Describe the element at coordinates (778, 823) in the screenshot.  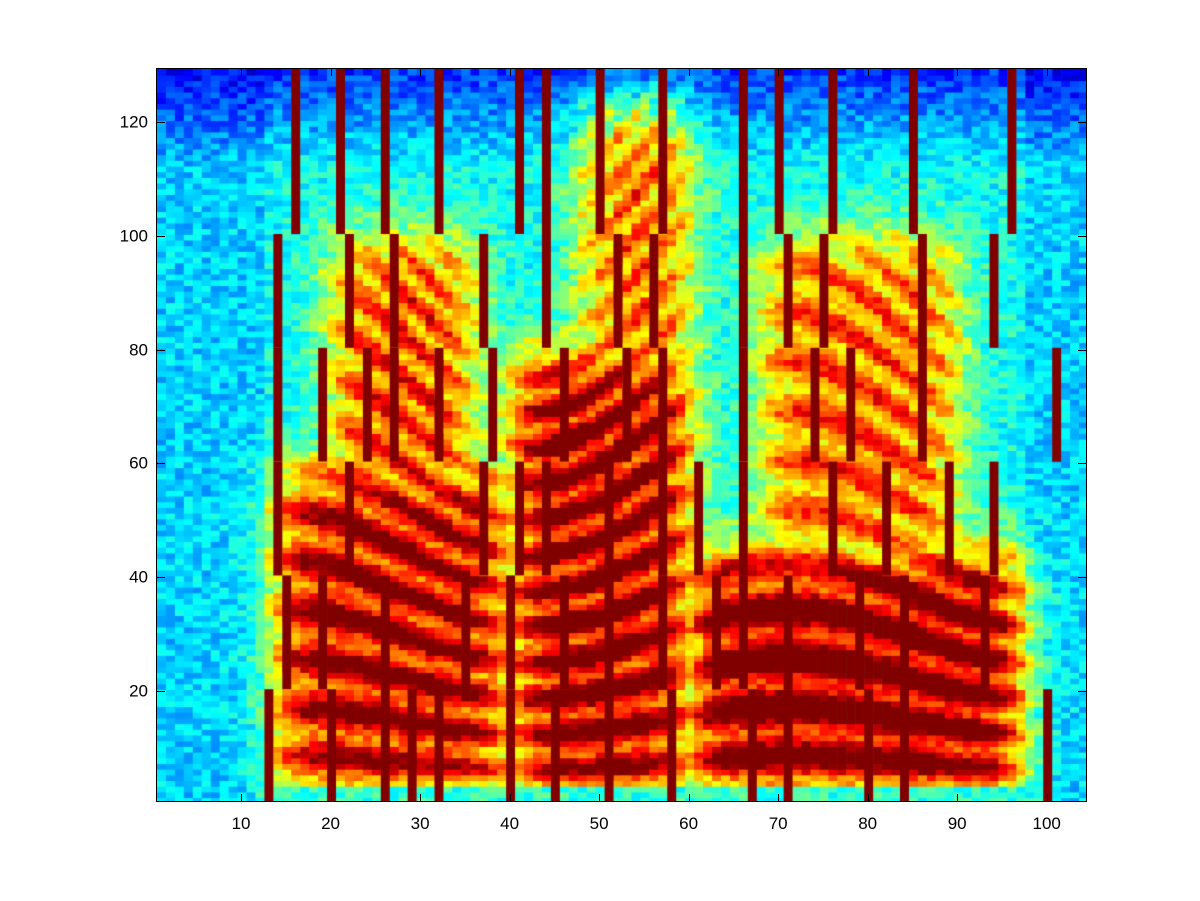
I see `x-tick-label: 70` at that location.